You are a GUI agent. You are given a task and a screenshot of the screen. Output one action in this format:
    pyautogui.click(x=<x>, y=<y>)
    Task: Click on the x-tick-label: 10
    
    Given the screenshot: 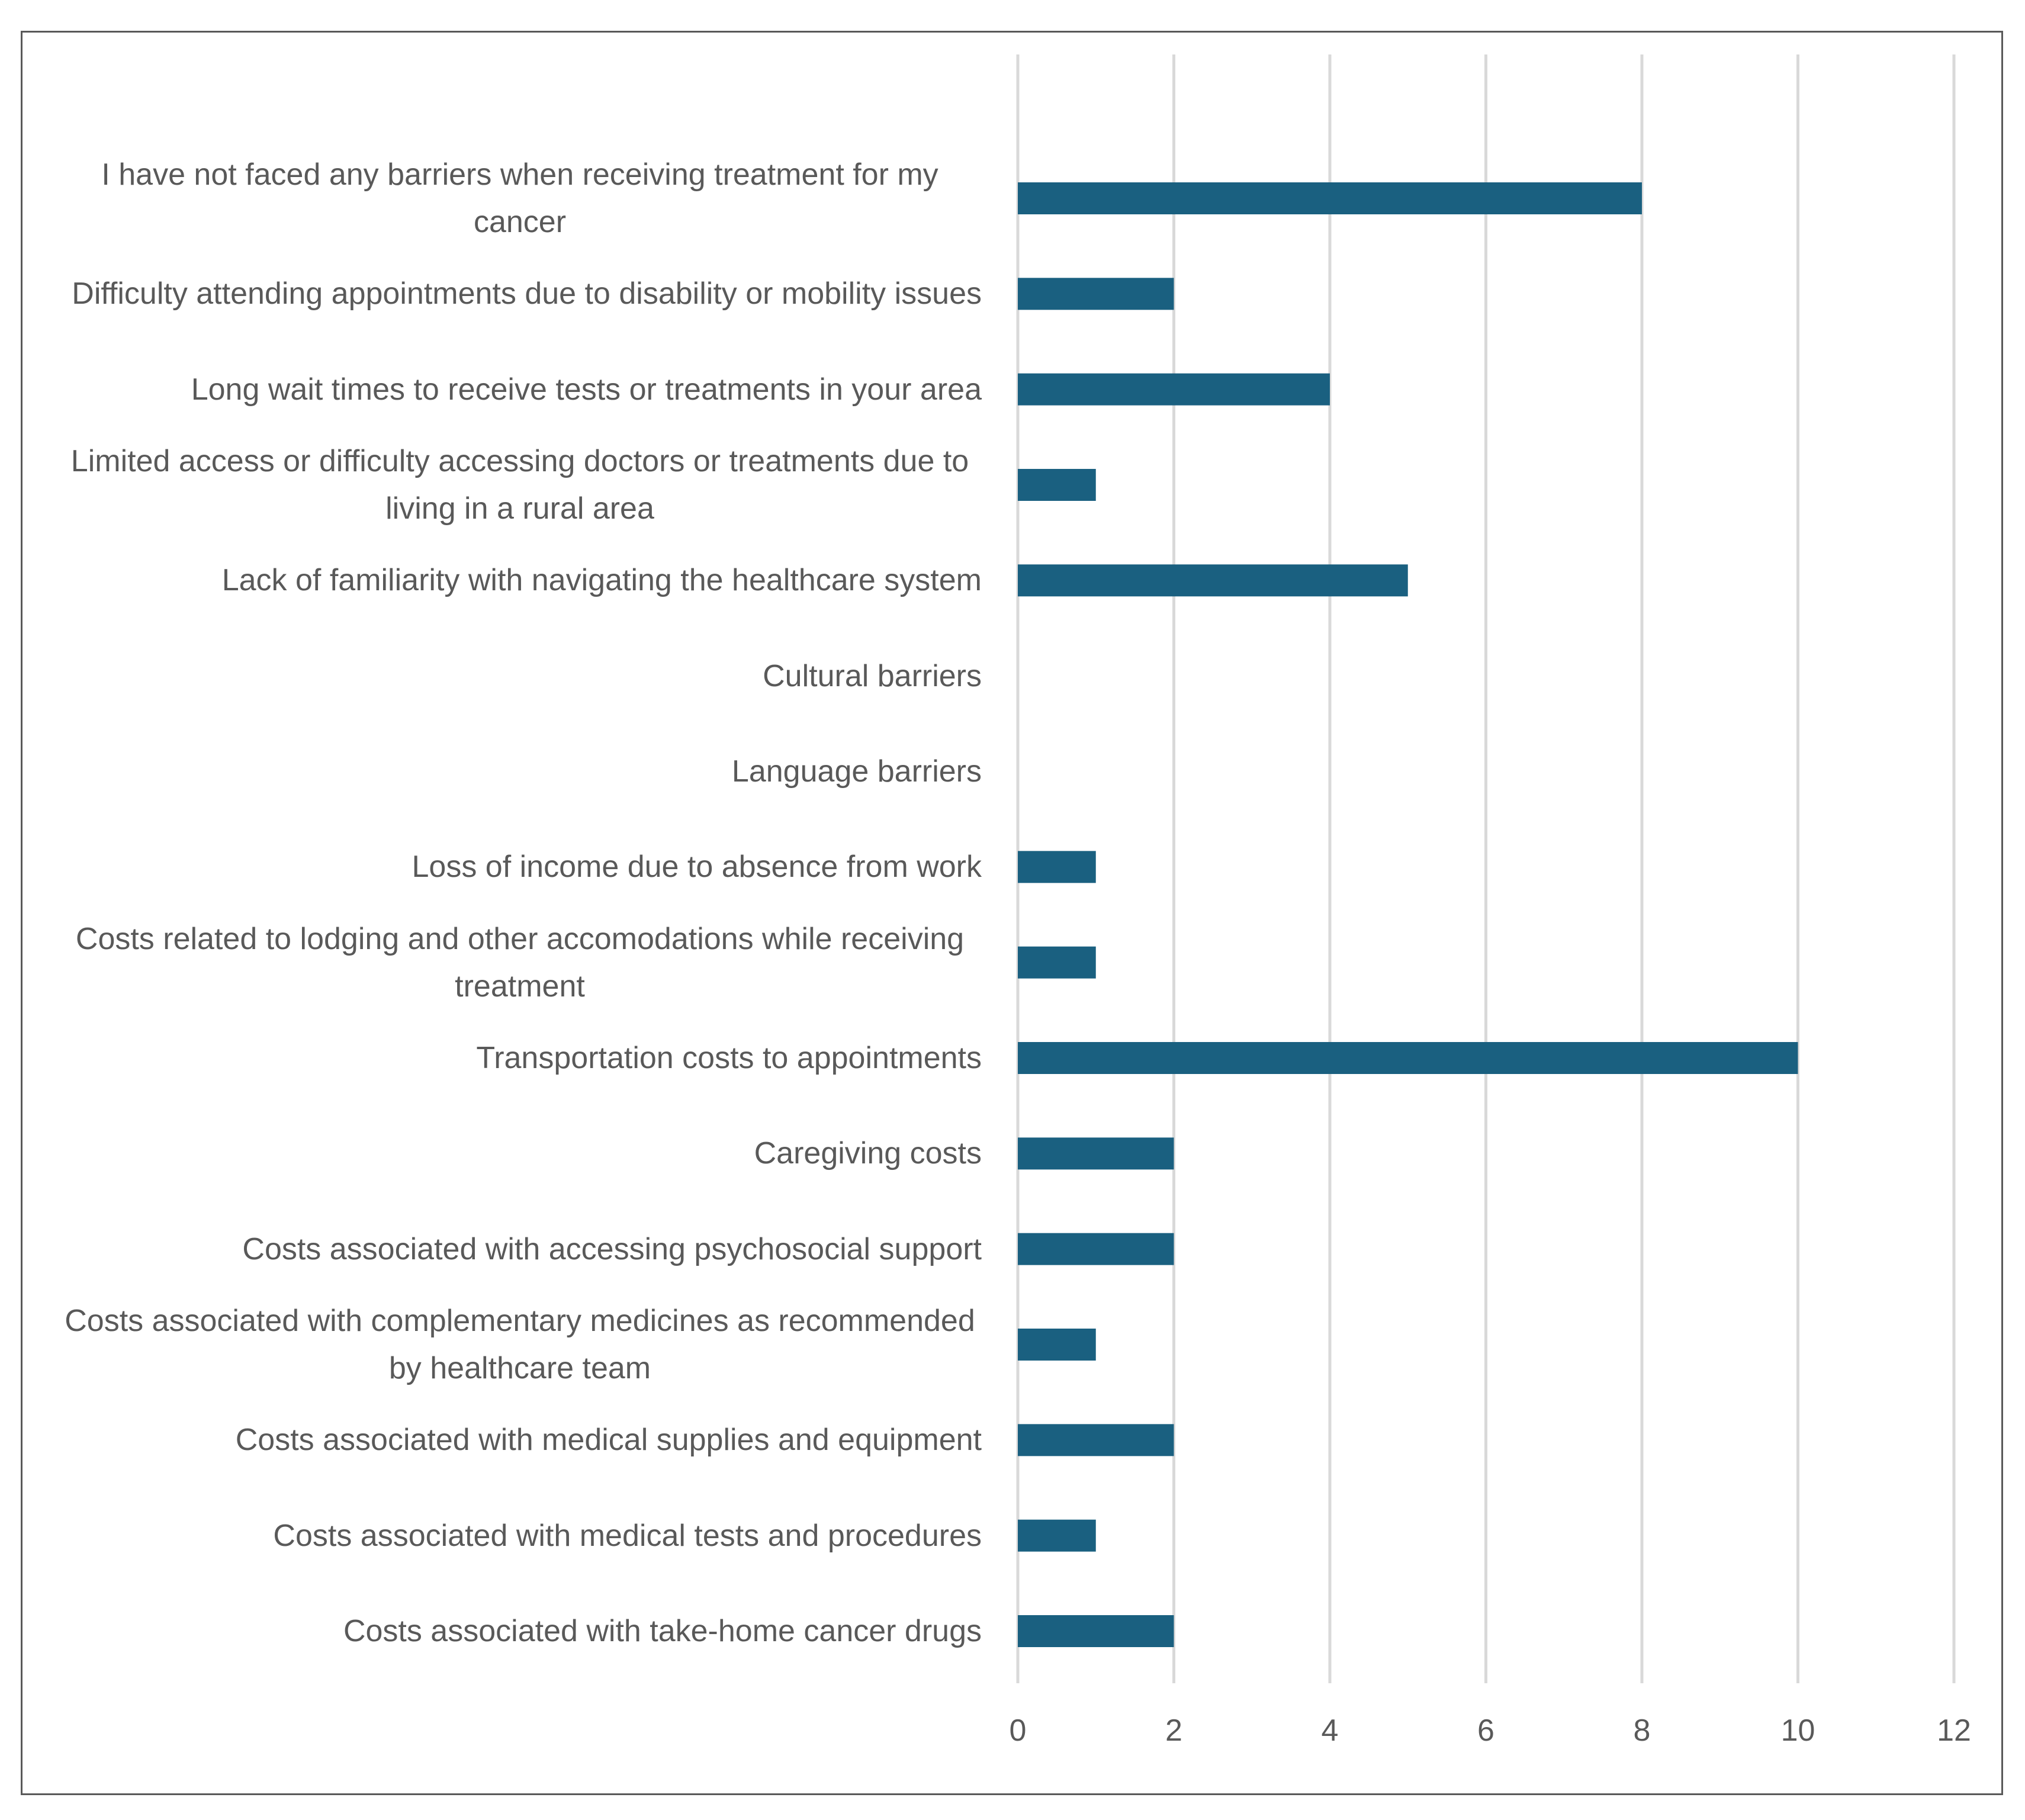 What is the action you would take?
    pyautogui.click(x=1798, y=1731)
    